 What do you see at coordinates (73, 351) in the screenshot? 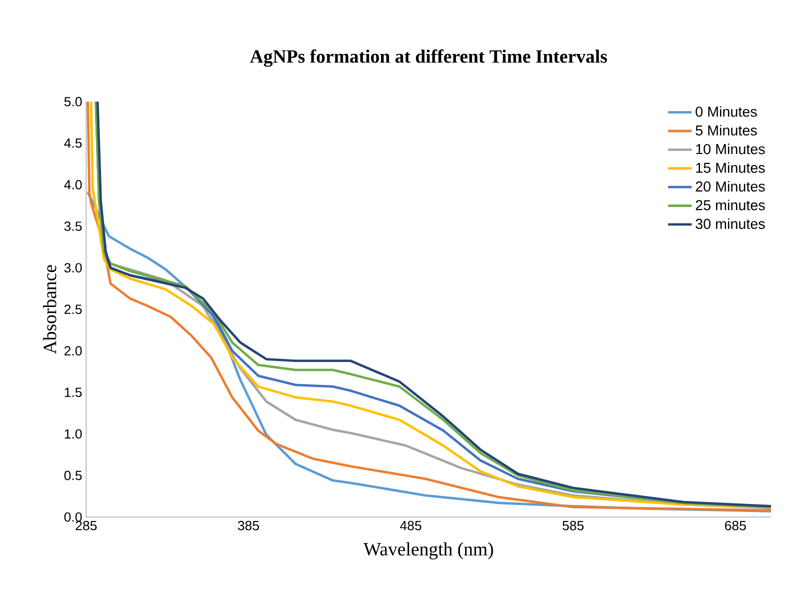
I see `y-tick-label: 2.0` at bounding box center [73, 351].